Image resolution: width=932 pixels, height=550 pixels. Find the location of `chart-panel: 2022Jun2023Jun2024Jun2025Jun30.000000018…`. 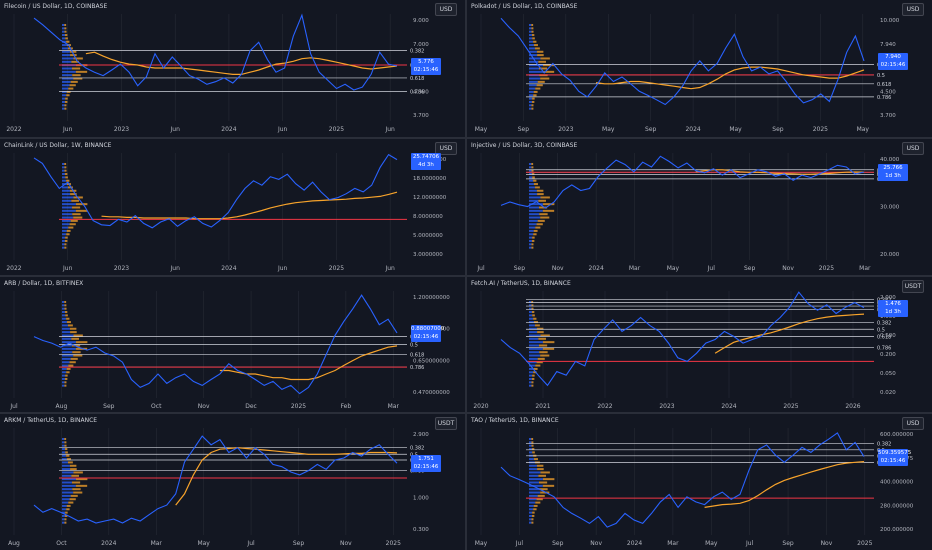

chart-panel: 2022Jun2023Jun2024Jun2025Jun30.000000018… is located at coordinates (231, 206).